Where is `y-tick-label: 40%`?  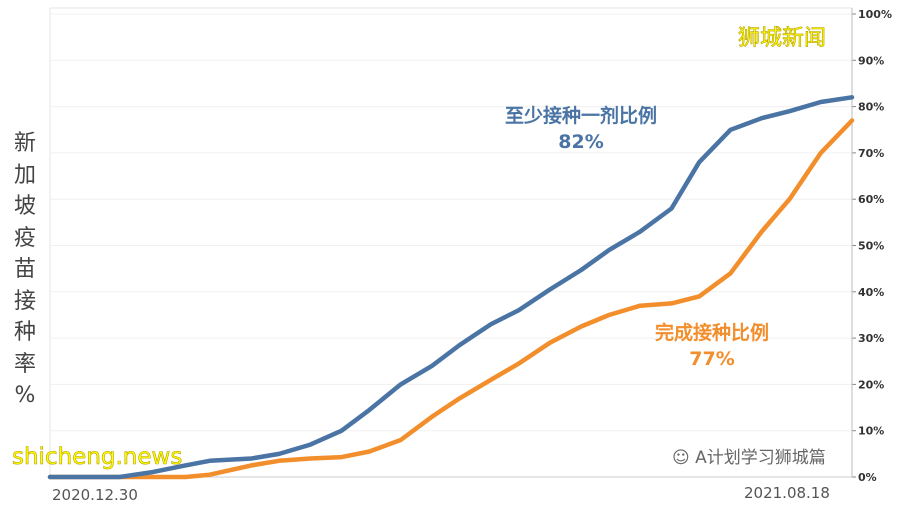
y-tick-label: 40% is located at coordinates (871, 292).